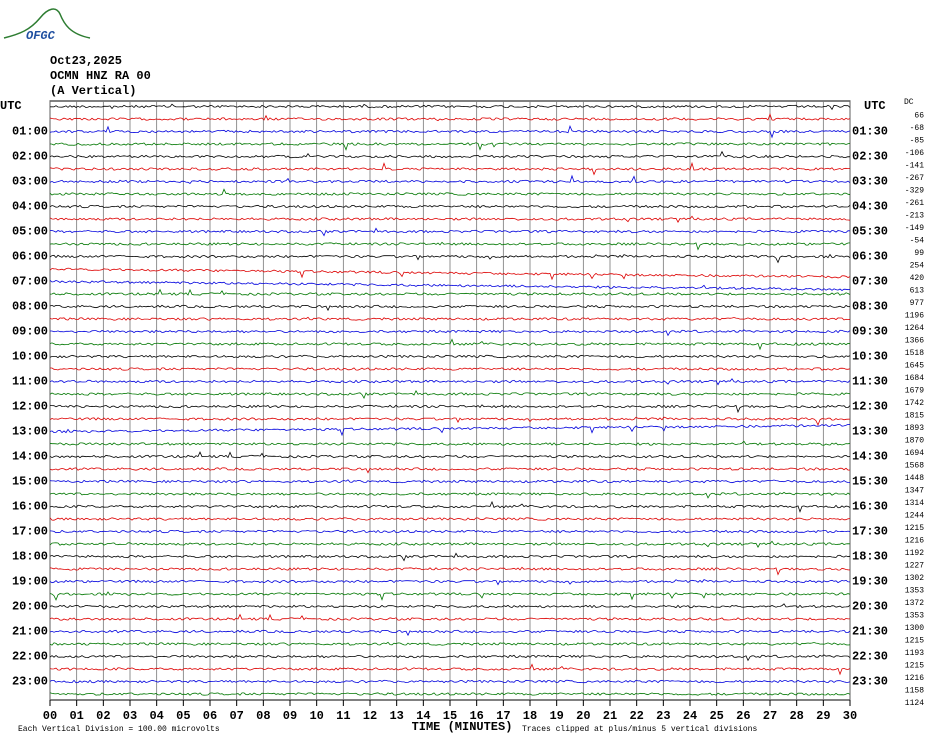 This screenshot has width=930, height=744. I want to click on dc-title: DC, so click(909, 102).